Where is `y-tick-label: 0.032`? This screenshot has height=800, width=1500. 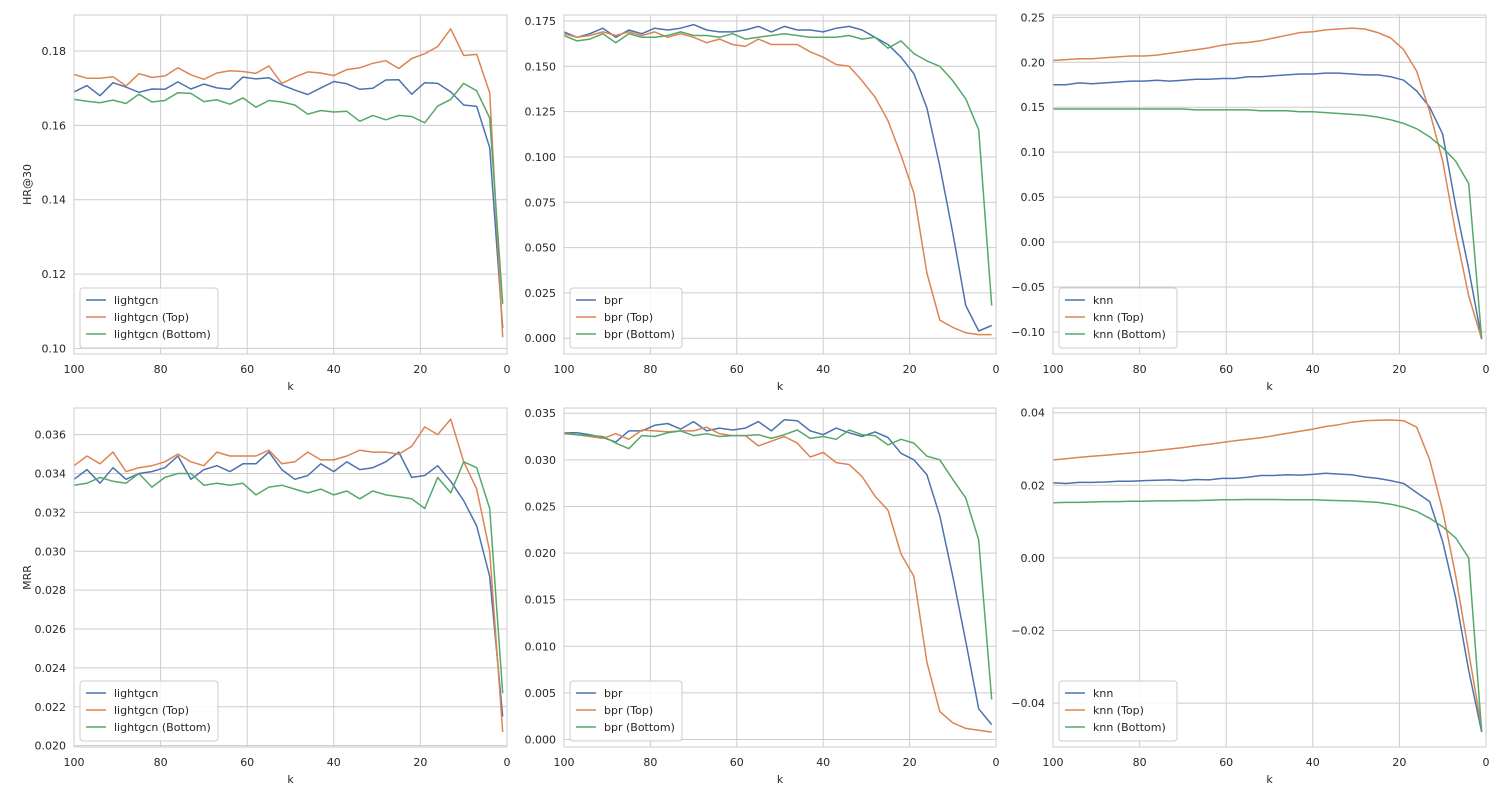 y-tick-label: 0.032 is located at coordinates (51, 512).